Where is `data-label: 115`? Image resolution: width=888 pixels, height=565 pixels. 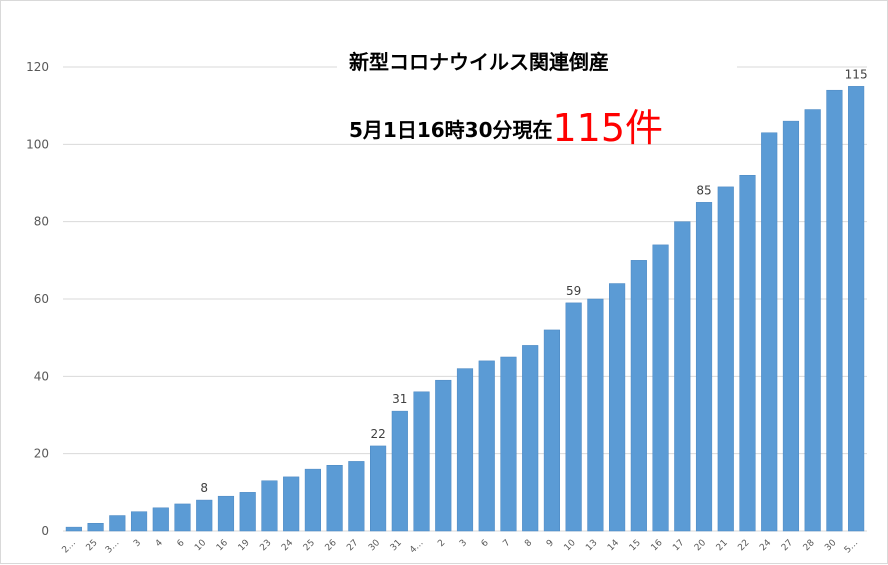 data-label: 115 is located at coordinates (856, 74).